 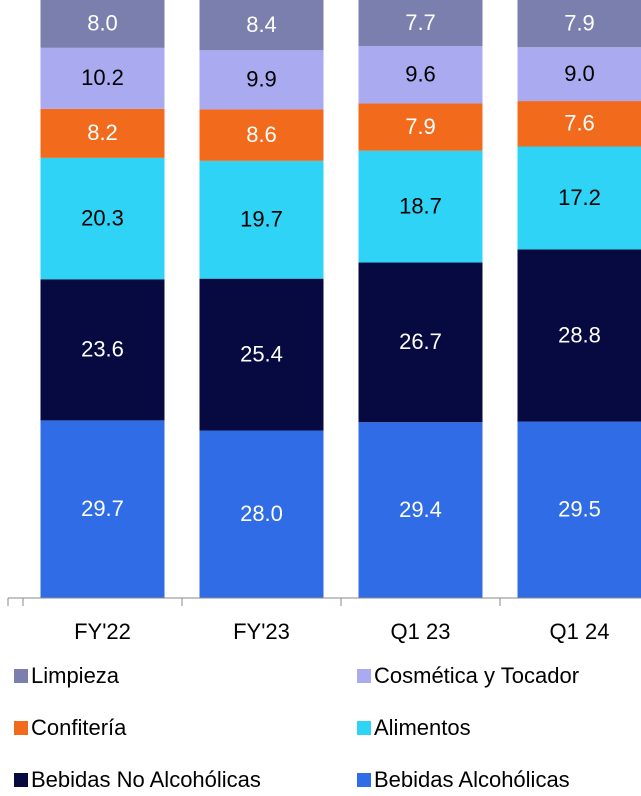 I want to click on legend-label: Confitería, so click(x=79, y=727).